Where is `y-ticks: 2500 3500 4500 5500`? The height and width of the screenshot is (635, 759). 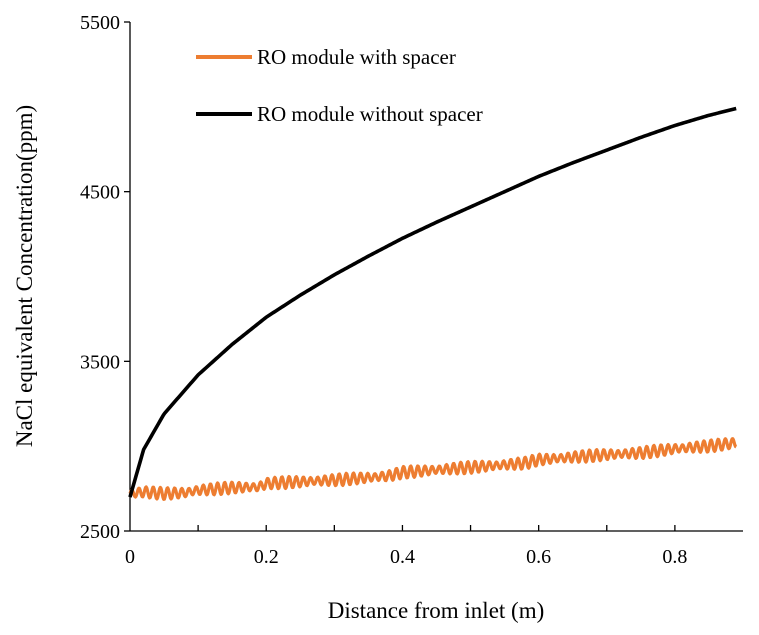
y-ticks: 2500 3500 4500 5500 is located at coordinates (105, 277).